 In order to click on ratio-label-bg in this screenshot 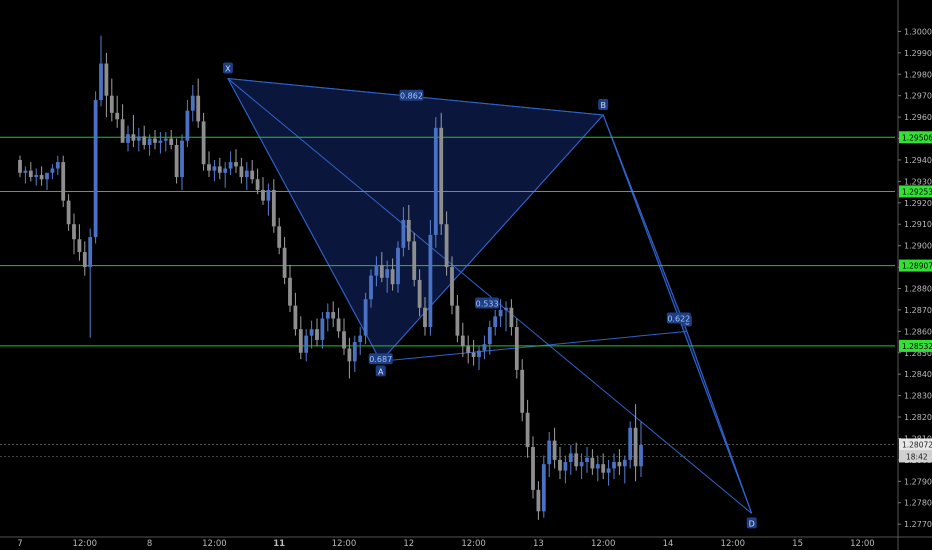, I will do `click(411, 95)`.